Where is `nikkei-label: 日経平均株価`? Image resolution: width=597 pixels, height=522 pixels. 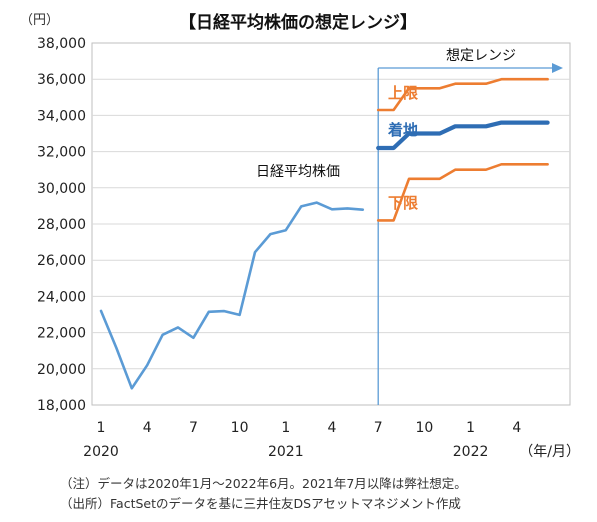 nikkei-label: 日経平均株価 is located at coordinates (298, 172).